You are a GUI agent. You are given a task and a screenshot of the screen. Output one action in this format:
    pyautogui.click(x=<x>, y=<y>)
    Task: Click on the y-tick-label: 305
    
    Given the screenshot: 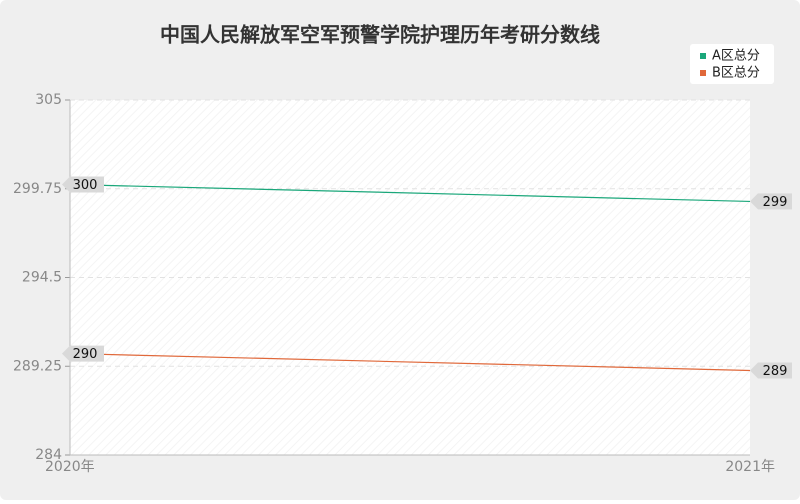 What is the action you would take?
    pyautogui.click(x=48, y=100)
    